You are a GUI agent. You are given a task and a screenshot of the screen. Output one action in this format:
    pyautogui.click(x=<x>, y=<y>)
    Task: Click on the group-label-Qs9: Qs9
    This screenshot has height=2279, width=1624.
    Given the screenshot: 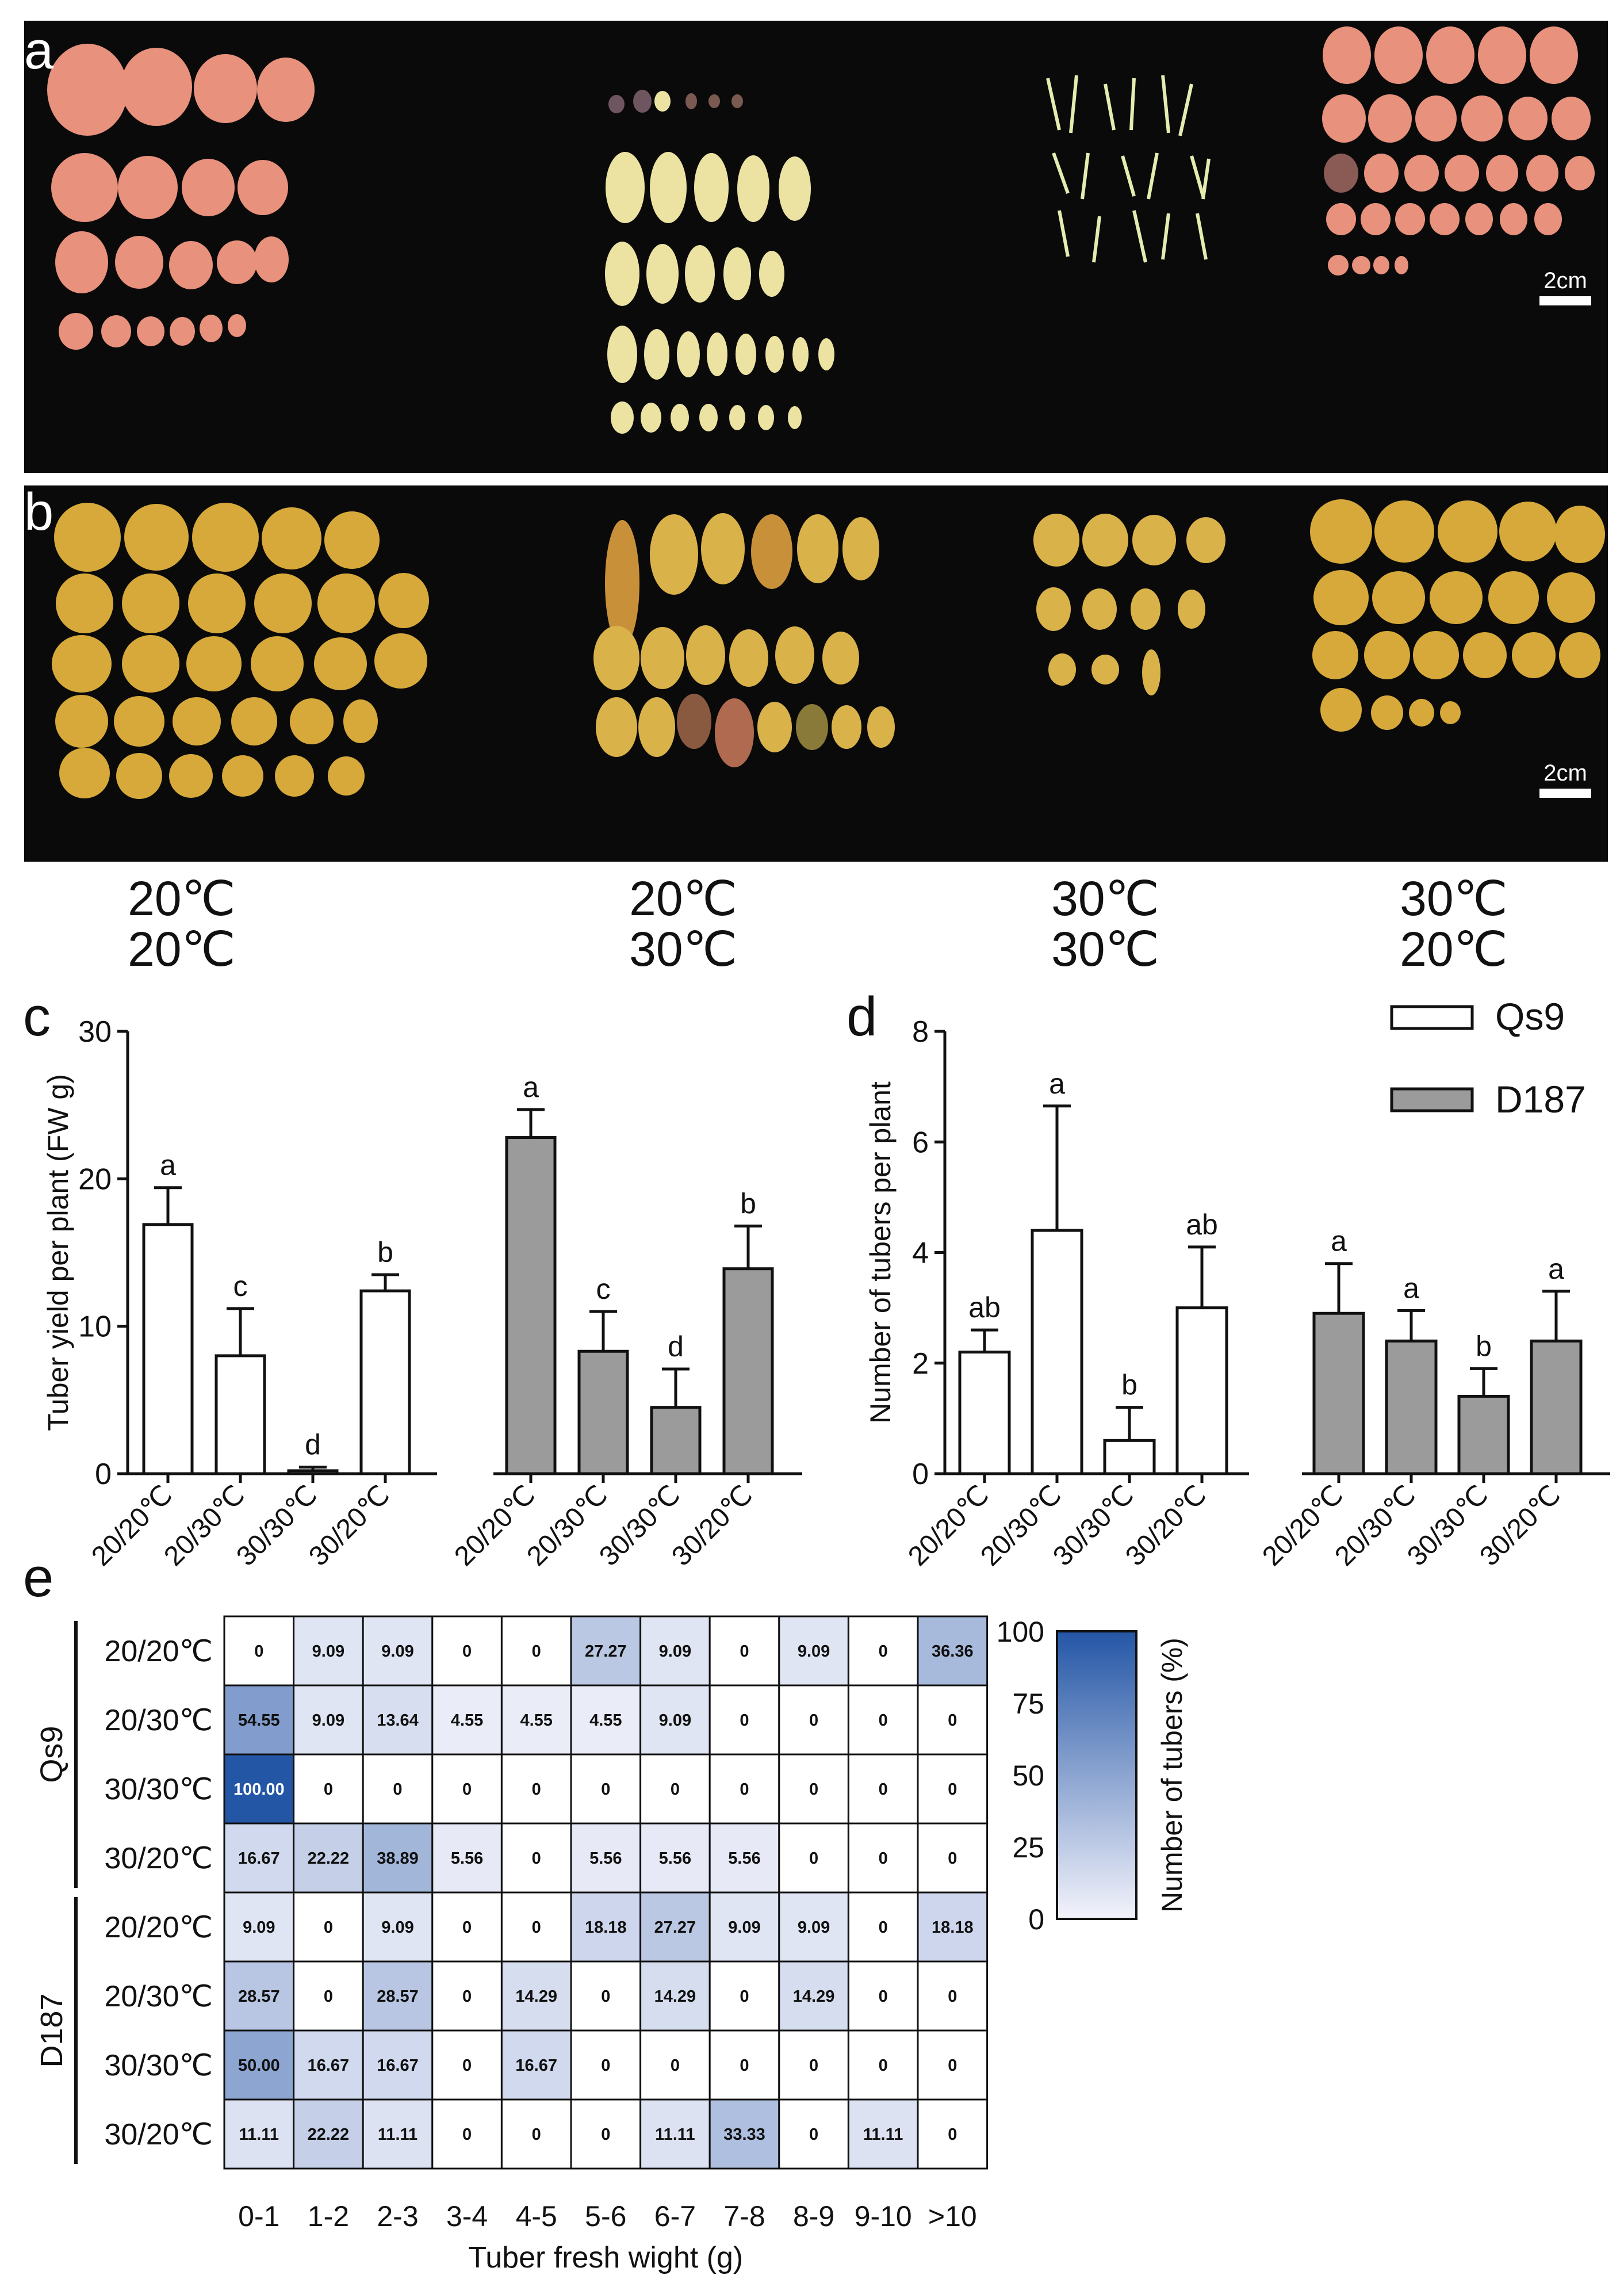 What is the action you would take?
    pyautogui.click(x=52, y=1754)
    